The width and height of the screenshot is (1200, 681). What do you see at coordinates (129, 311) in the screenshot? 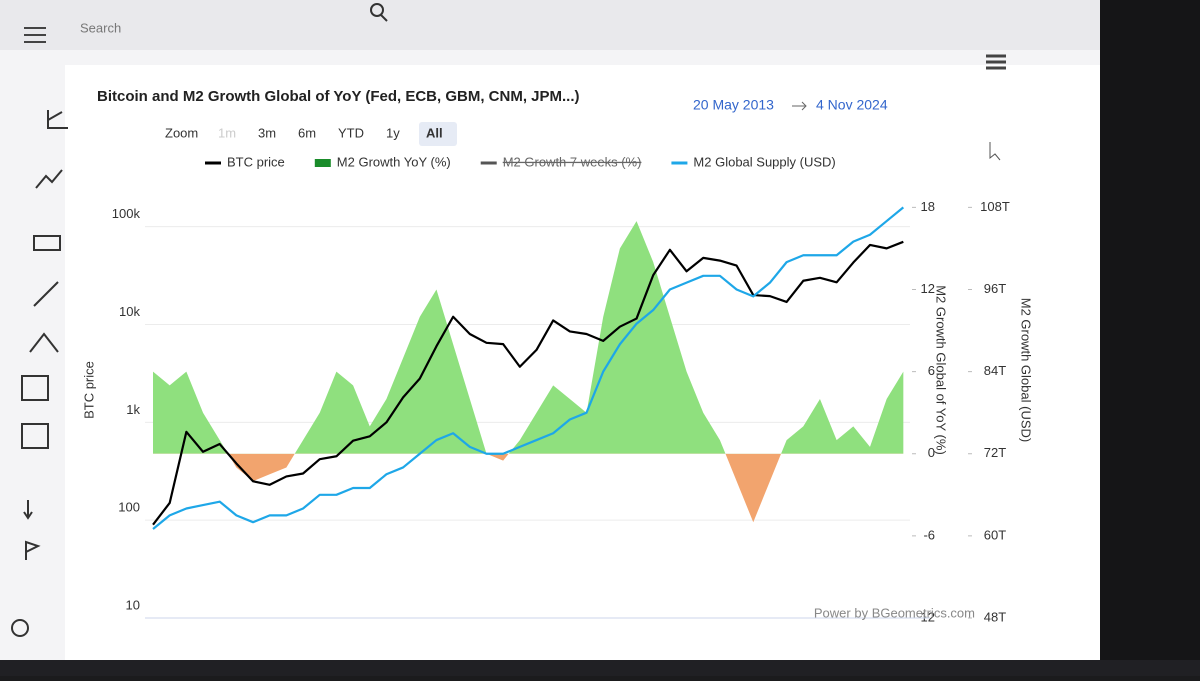
I see `y-tick-label: 10k` at bounding box center [129, 311].